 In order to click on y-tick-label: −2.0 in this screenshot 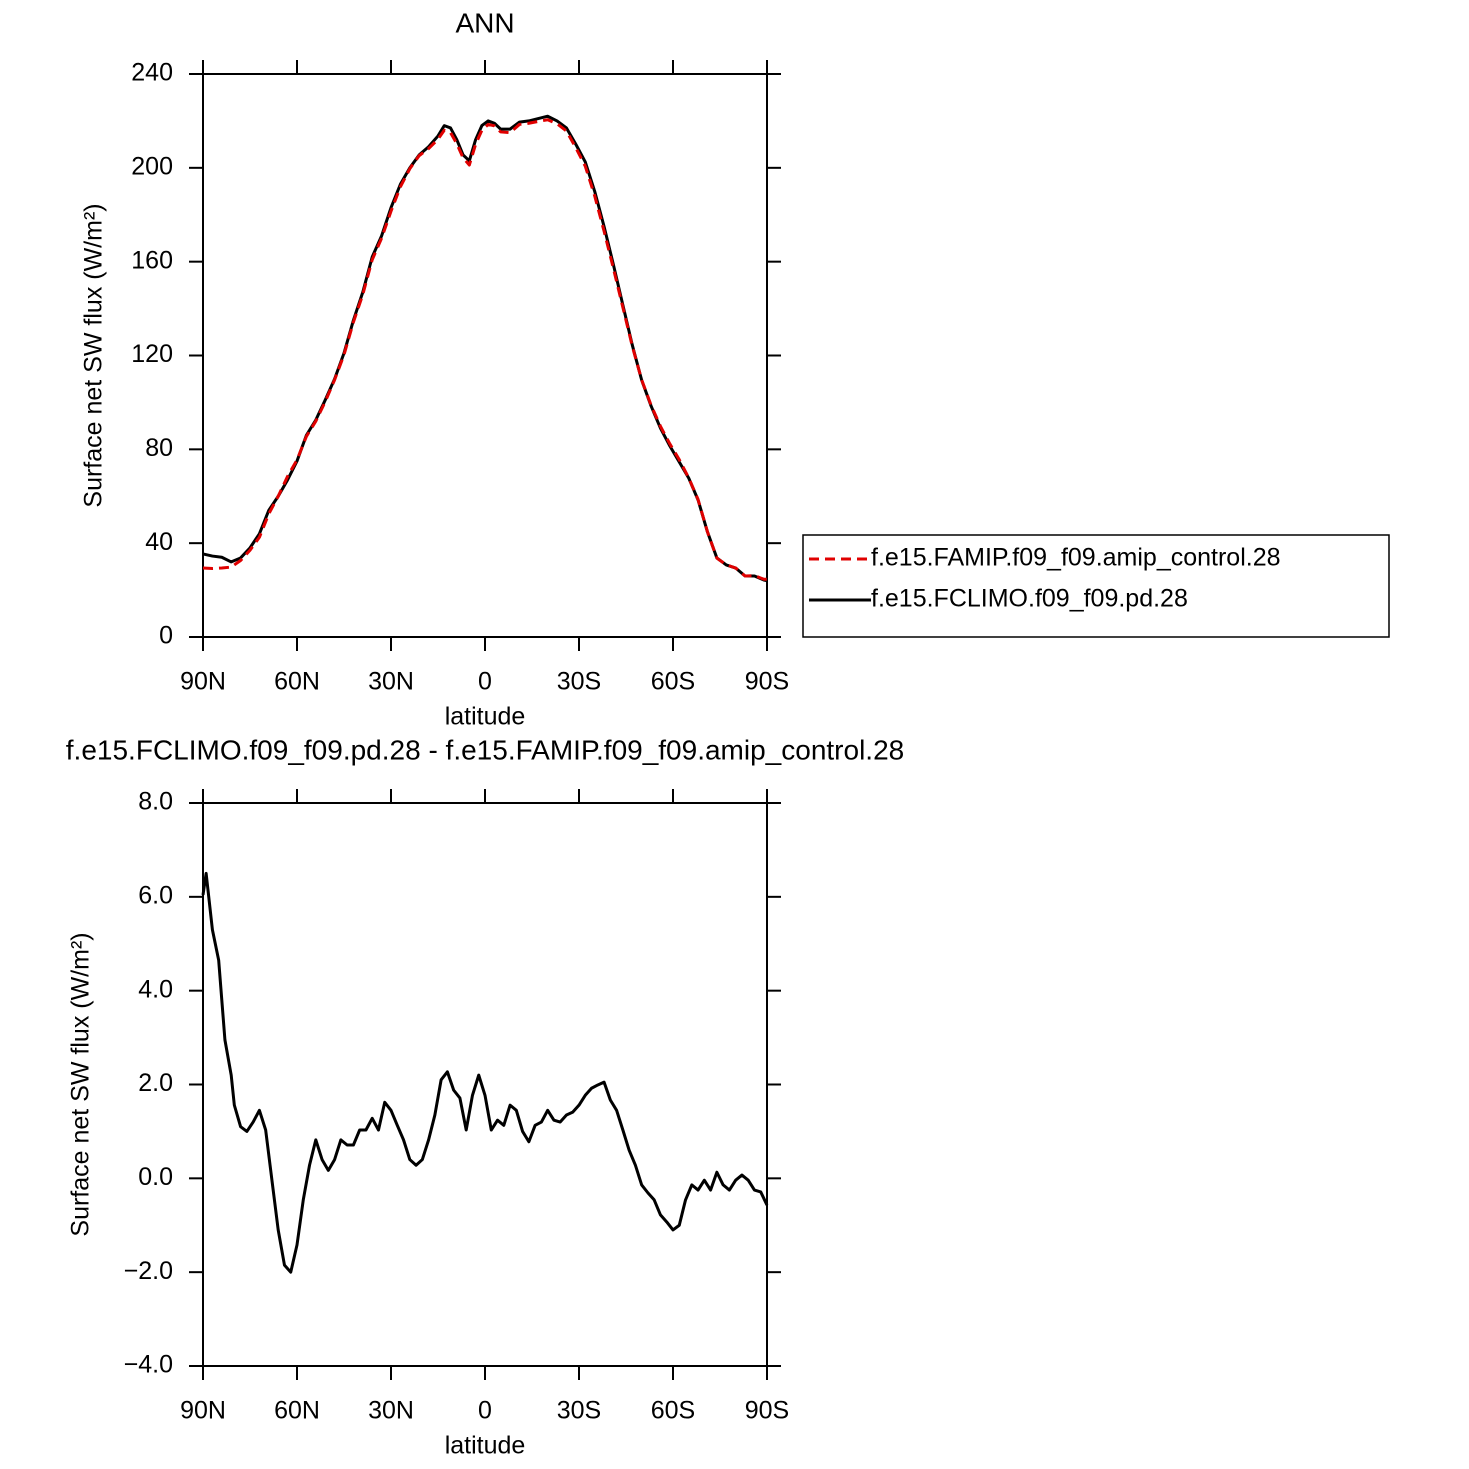, I will do `click(148, 1271)`.